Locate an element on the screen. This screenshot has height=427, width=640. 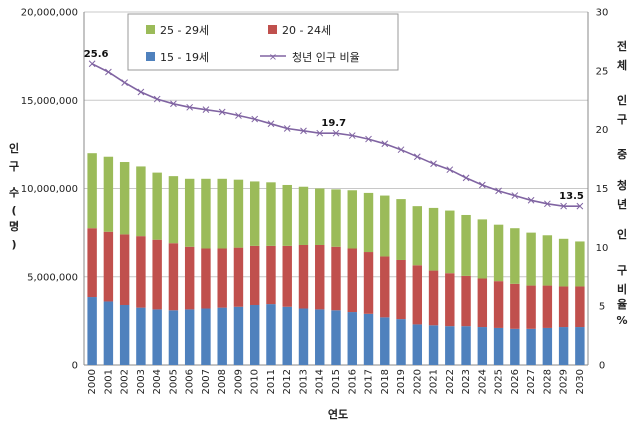
right-axis-title-char: 비 is located at coordinates (622, 289).